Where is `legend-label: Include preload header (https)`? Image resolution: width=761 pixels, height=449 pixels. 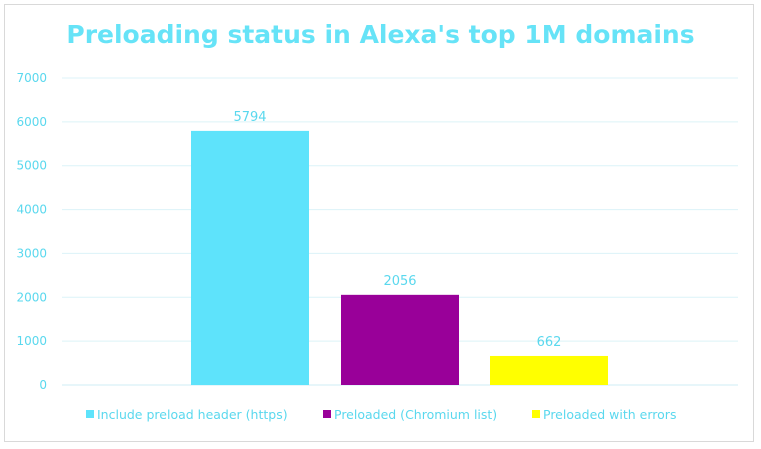 legend-label: Include preload header (https) is located at coordinates (192, 414).